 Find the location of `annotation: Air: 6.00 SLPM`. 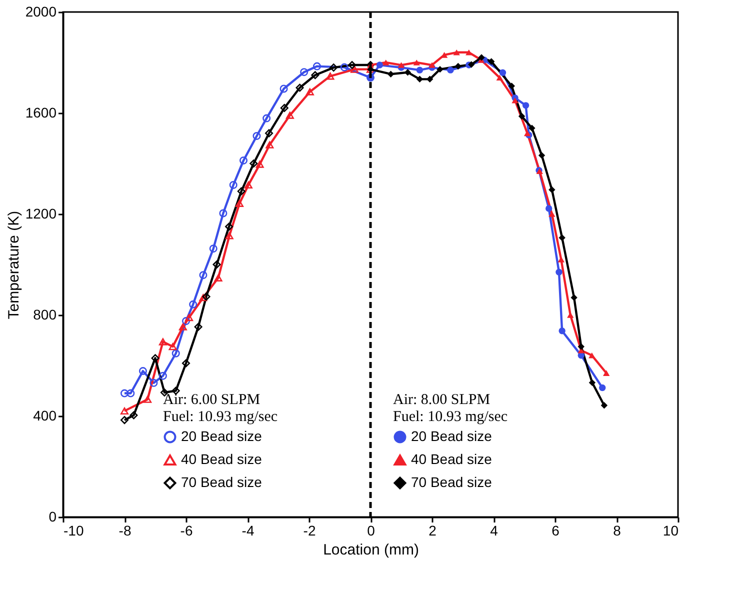

annotation: Air: 6.00 SLPM is located at coordinates (211, 400).